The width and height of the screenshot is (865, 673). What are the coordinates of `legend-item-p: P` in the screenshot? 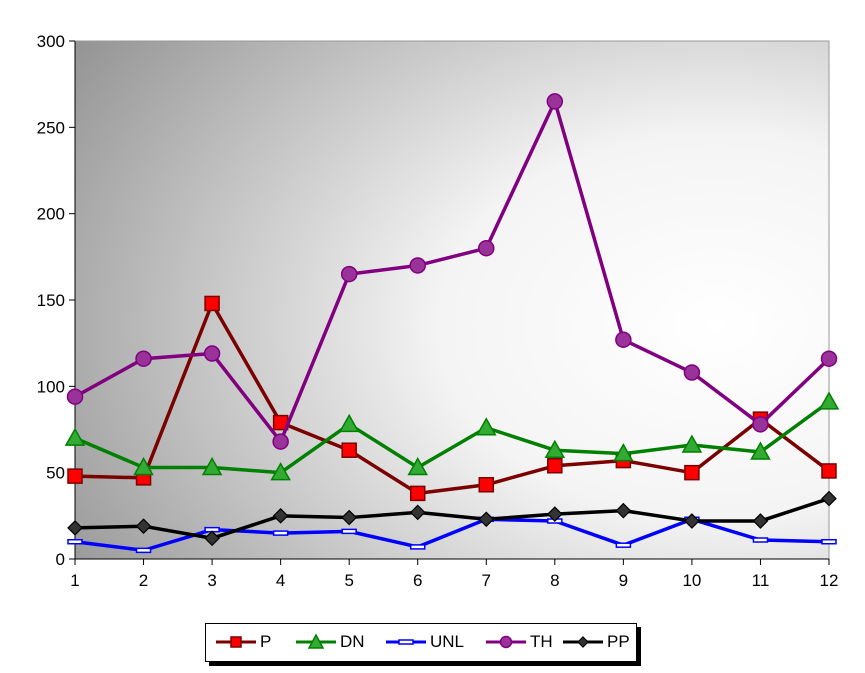 It's located at (242, 642).